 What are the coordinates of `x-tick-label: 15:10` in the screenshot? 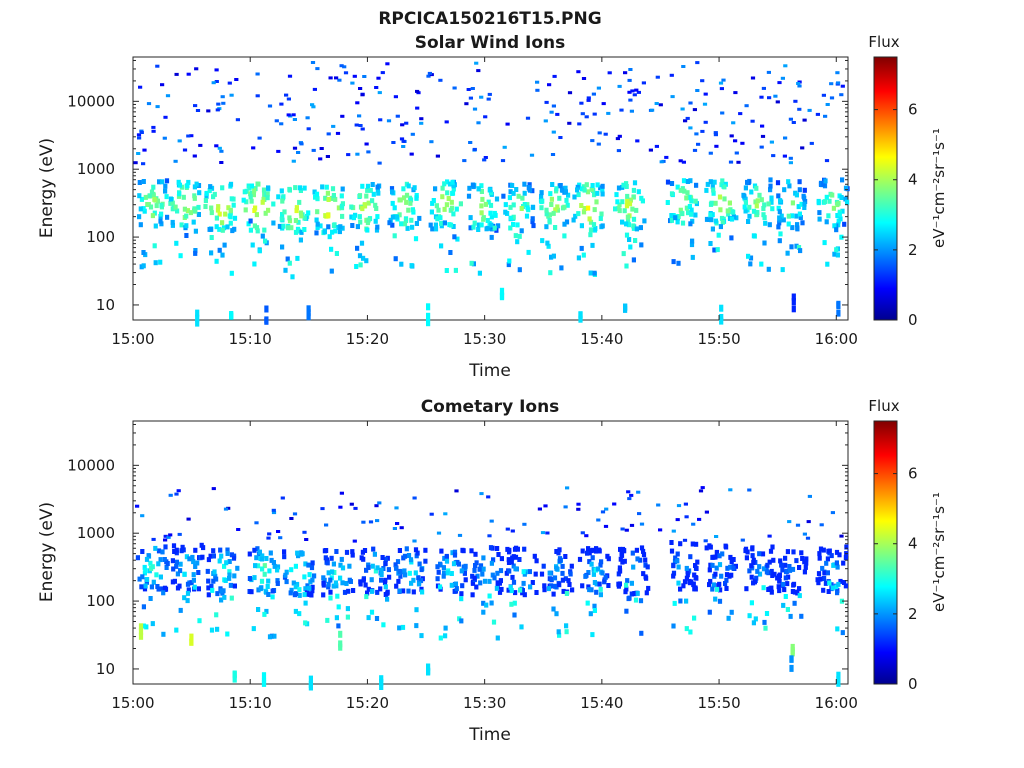 It's located at (250, 703).